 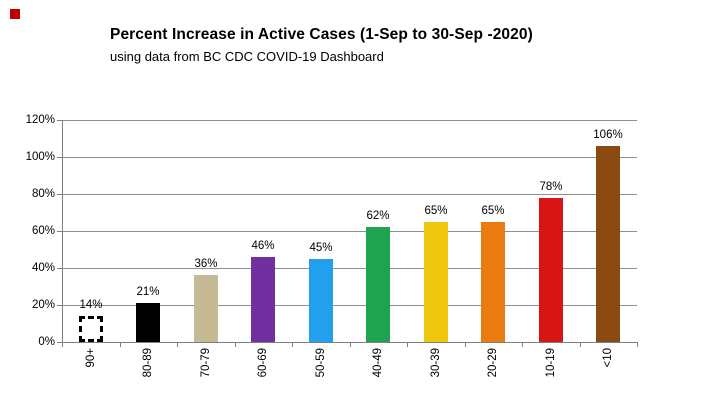 What do you see at coordinates (436, 363) in the screenshot?
I see `x-axis-category-text: 30-39` at bounding box center [436, 363].